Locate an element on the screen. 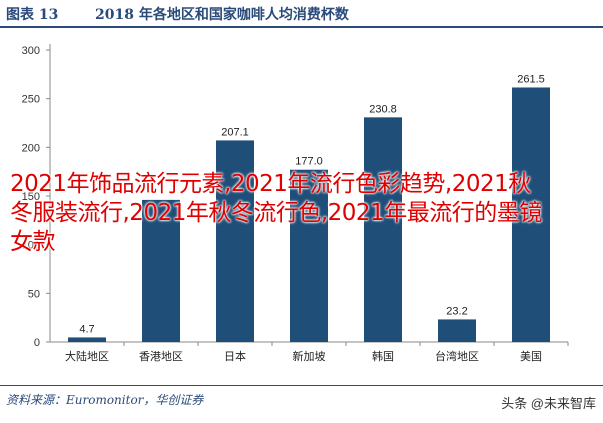  x-tick-label: 美国 is located at coordinates (531, 356).